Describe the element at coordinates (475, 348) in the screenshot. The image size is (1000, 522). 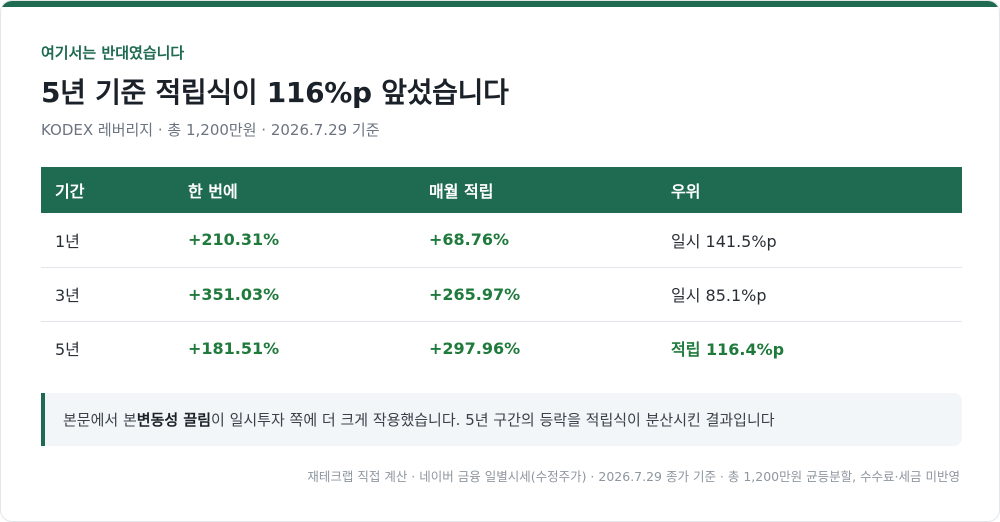
I see `cell-monthly-return: +297.96%` at that location.